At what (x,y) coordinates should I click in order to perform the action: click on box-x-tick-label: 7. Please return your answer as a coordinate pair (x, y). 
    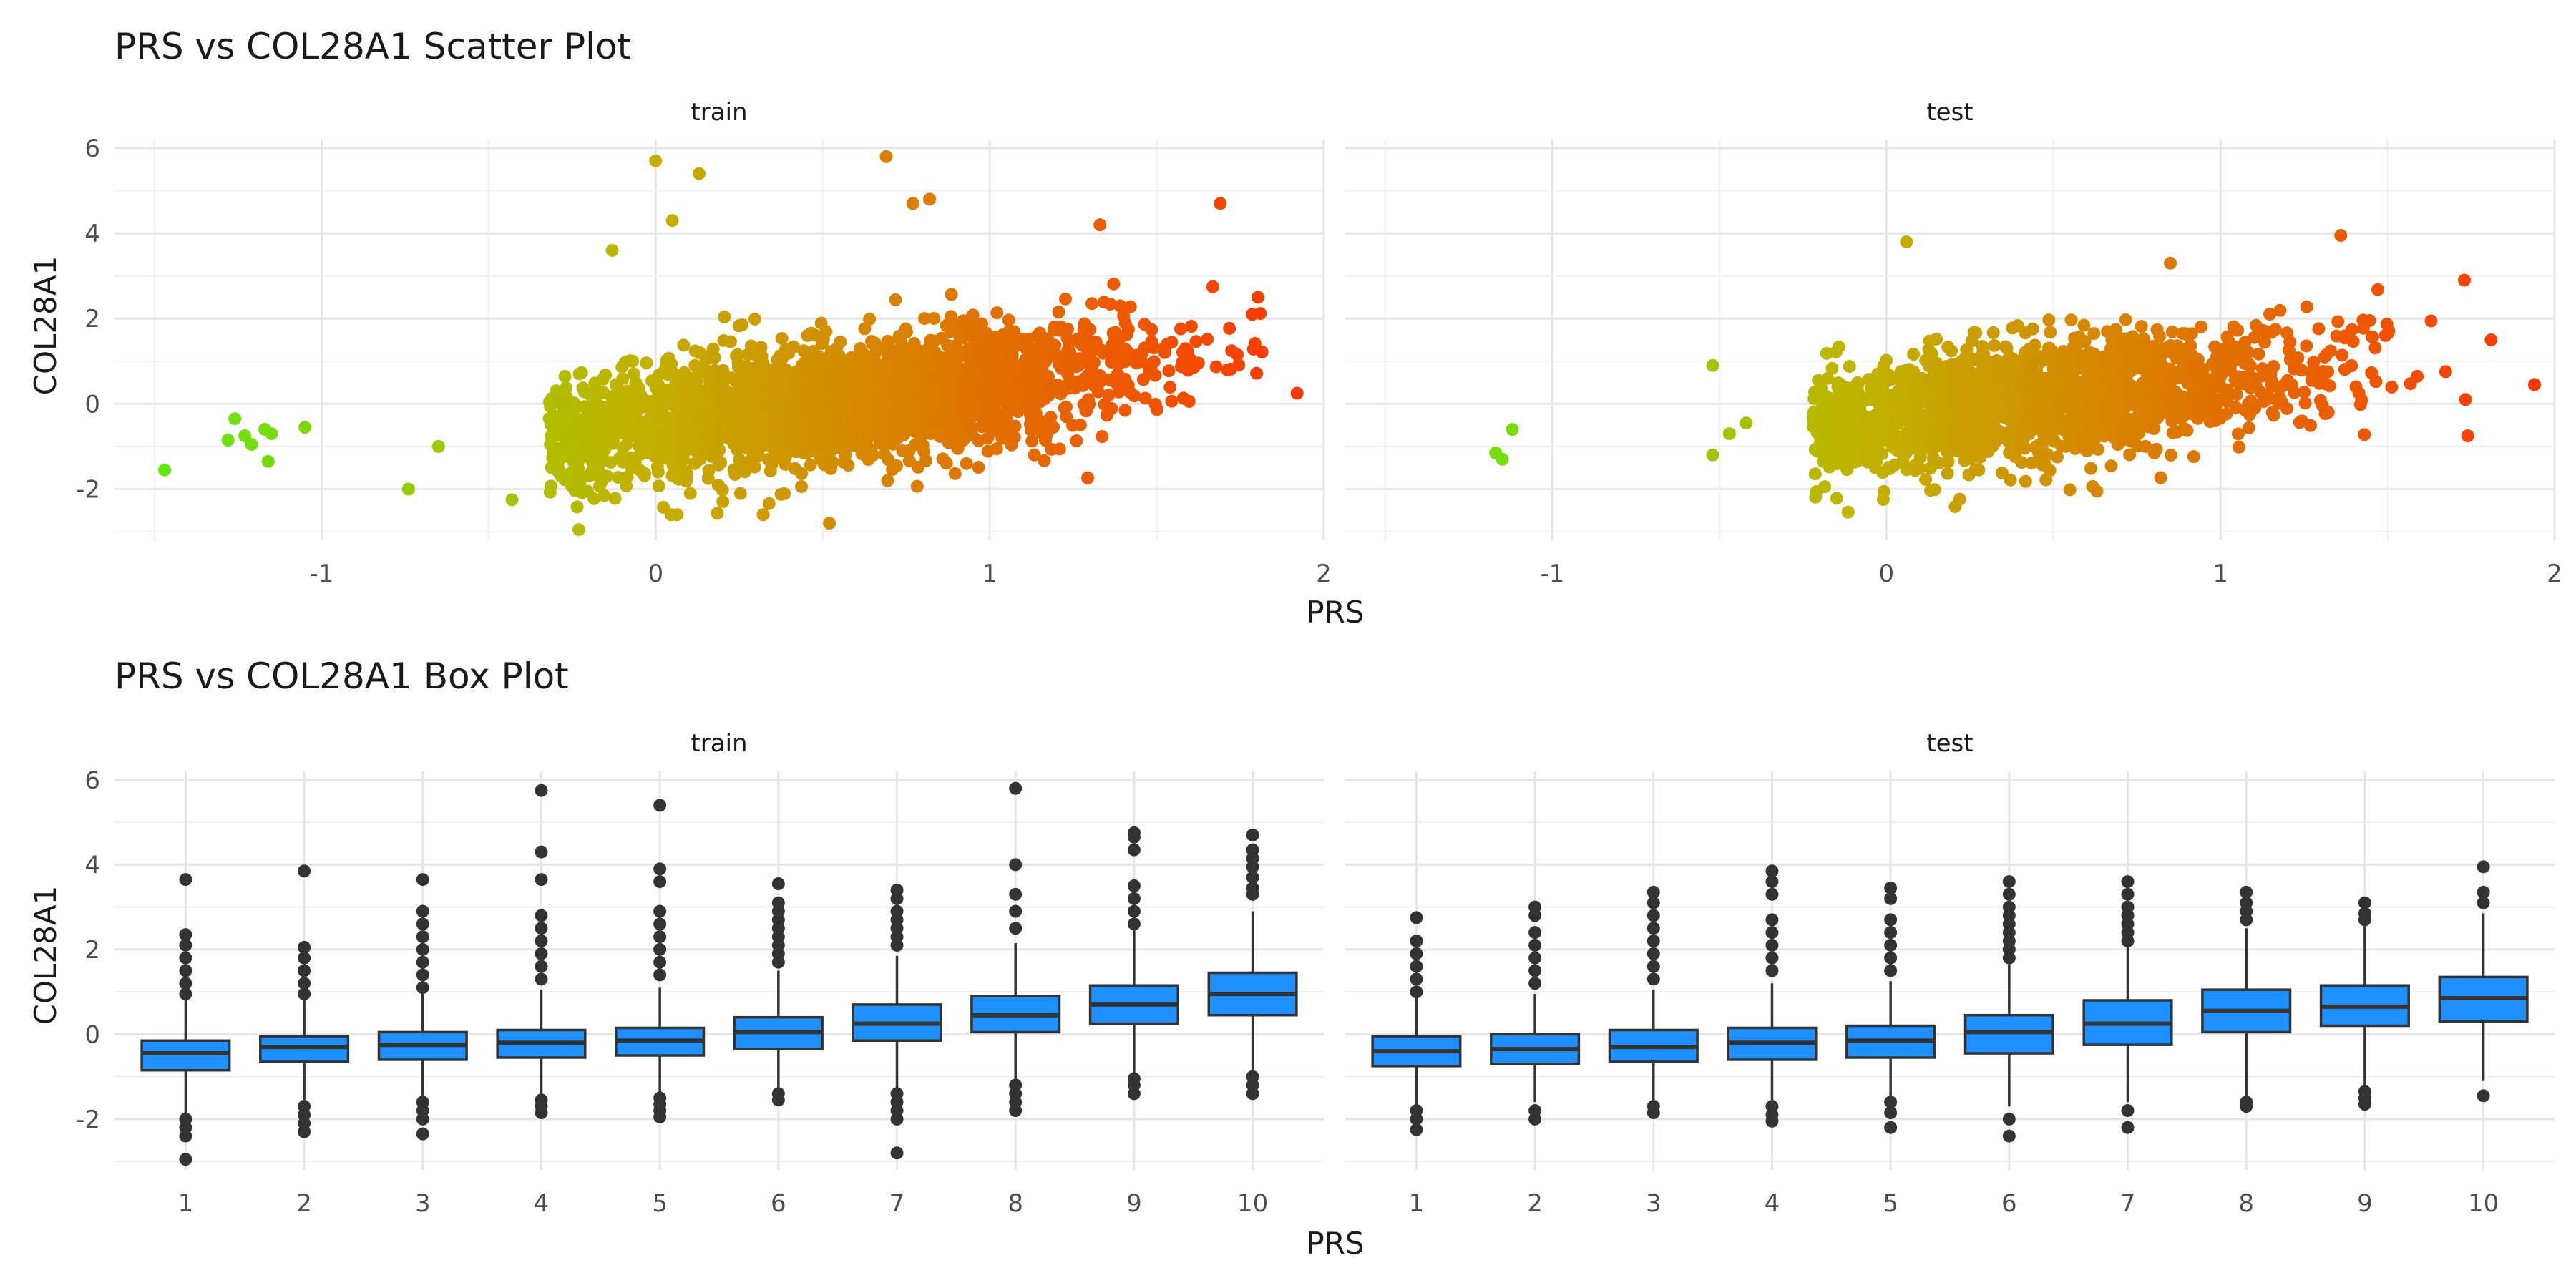
    Looking at the image, I should click on (897, 1203).